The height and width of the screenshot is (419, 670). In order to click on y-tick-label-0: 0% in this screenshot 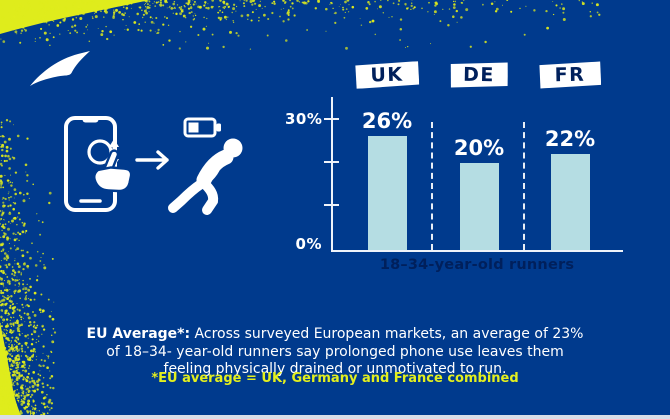, I will do `click(308, 244)`.